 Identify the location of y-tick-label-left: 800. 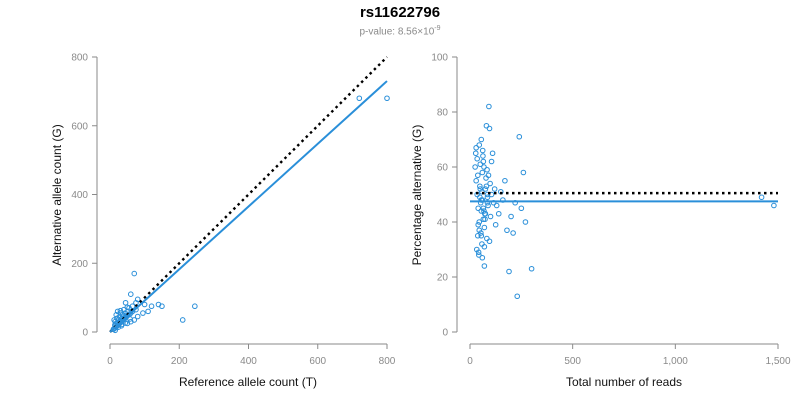
(79, 58).